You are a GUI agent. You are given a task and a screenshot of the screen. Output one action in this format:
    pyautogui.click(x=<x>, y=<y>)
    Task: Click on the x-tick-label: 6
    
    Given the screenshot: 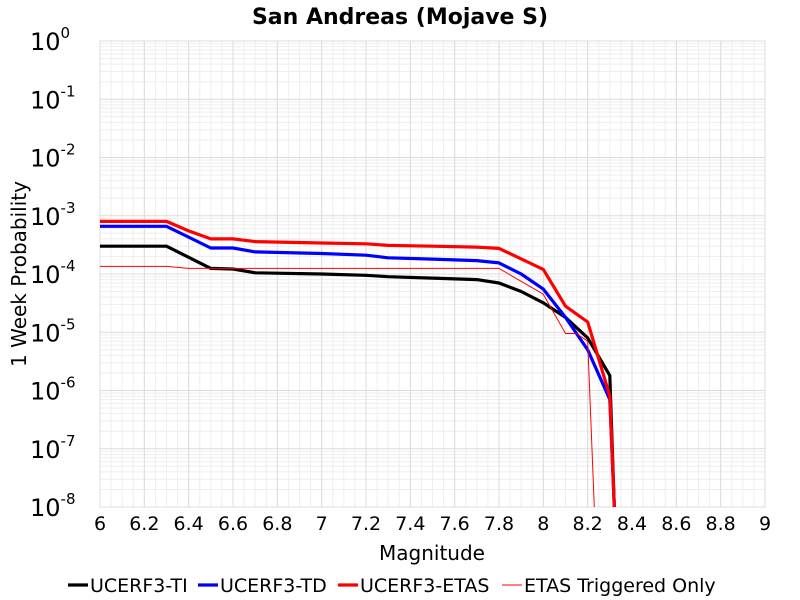 What is the action you would take?
    pyautogui.click(x=100, y=524)
    